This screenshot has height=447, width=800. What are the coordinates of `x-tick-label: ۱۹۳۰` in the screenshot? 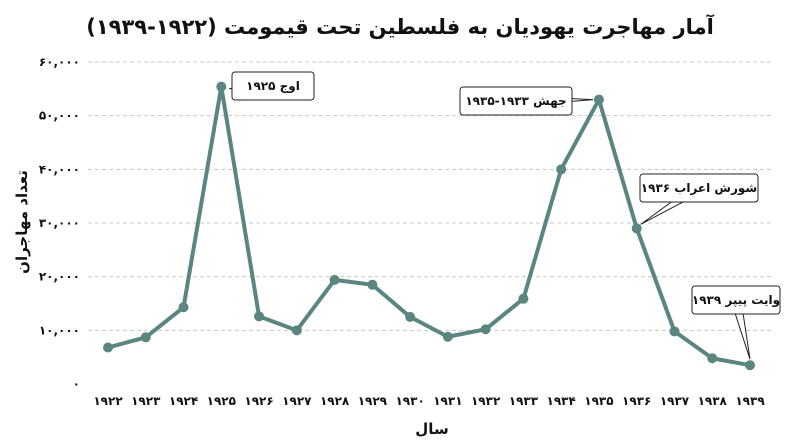 It's located at (409, 401).